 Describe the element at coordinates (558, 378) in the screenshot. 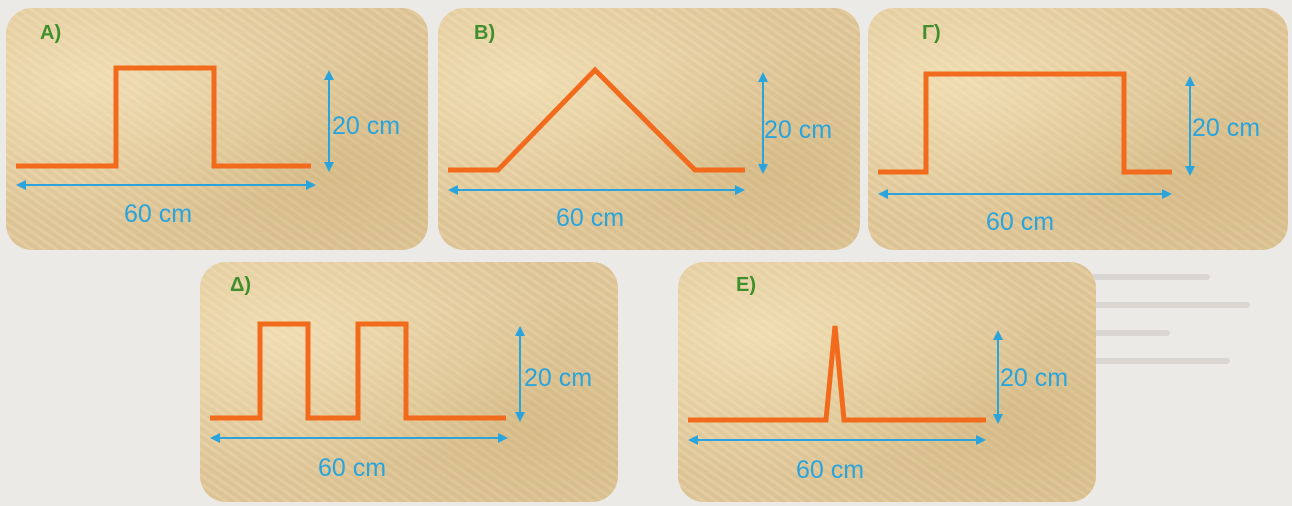

I see `height-label-d: 20 cm` at that location.